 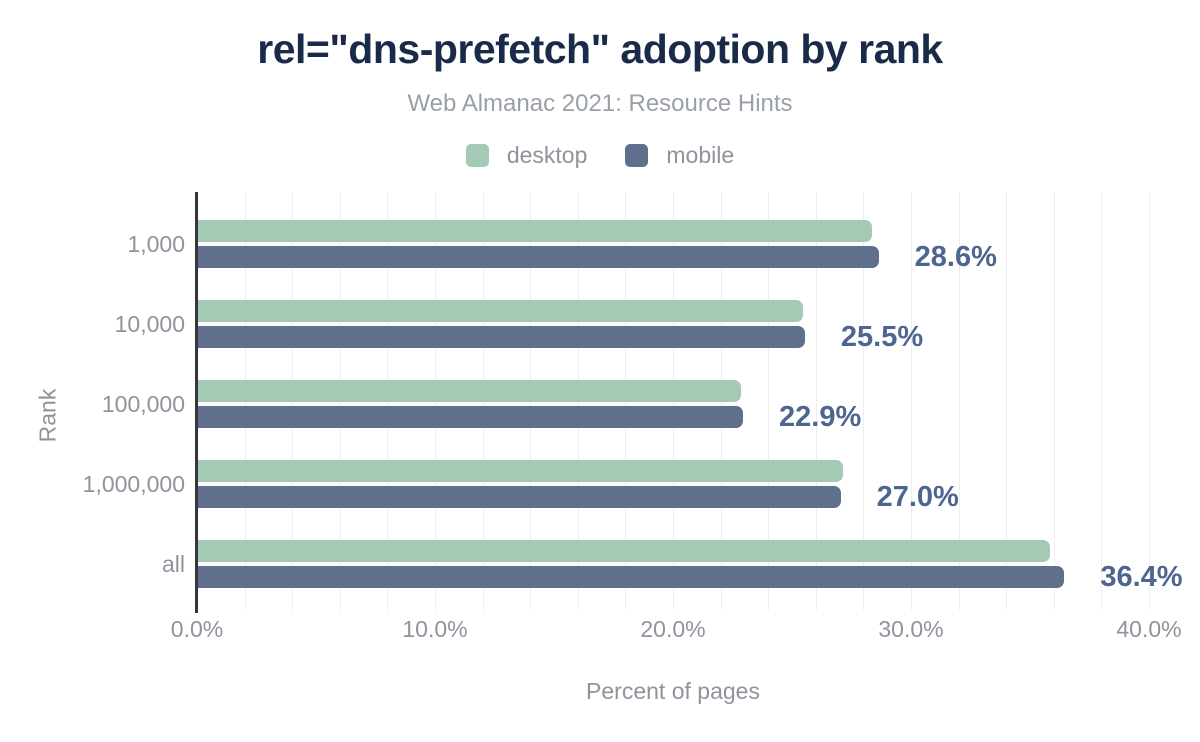 I want to click on legend: desktop mobile, so click(x=600, y=155).